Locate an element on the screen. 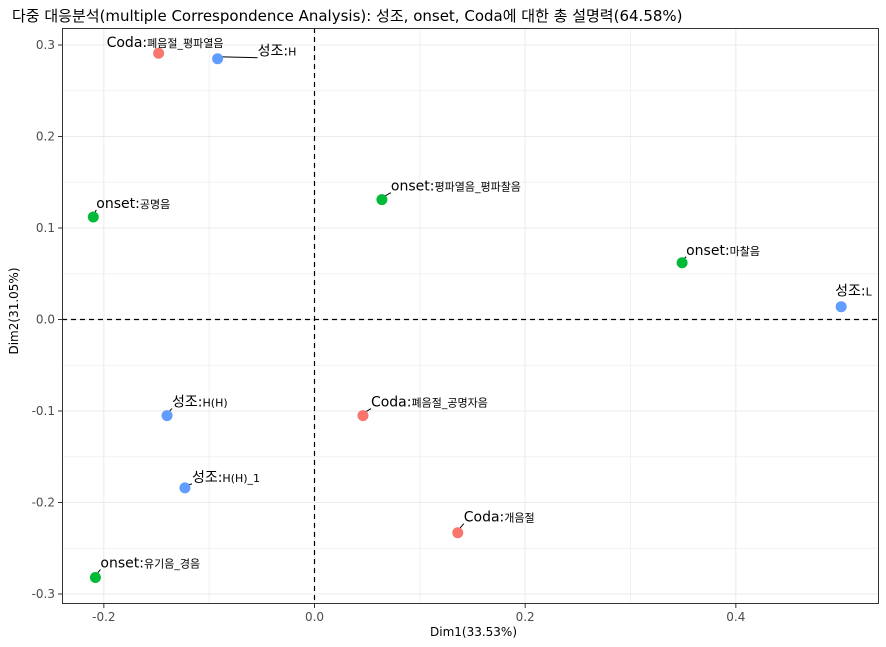 Image resolution: width=886 pixels, height=647 pixels. point-label: onset:마찰음 is located at coordinates (723, 251).